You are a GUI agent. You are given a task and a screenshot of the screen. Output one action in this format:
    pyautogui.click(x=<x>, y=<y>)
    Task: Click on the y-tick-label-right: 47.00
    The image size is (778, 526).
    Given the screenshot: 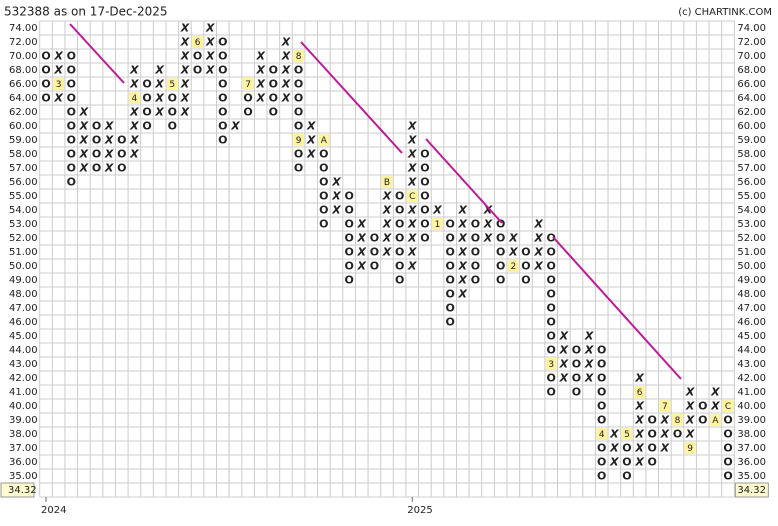 What is the action you would take?
    pyautogui.click(x=751, y=308)
    